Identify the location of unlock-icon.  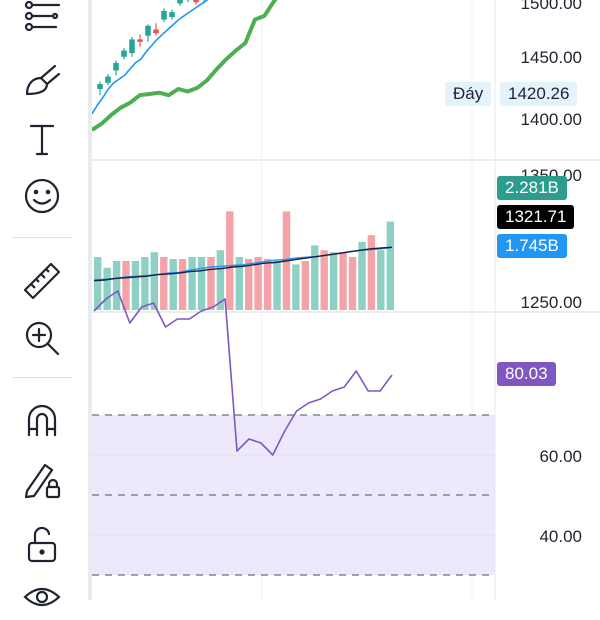
(42, 544).